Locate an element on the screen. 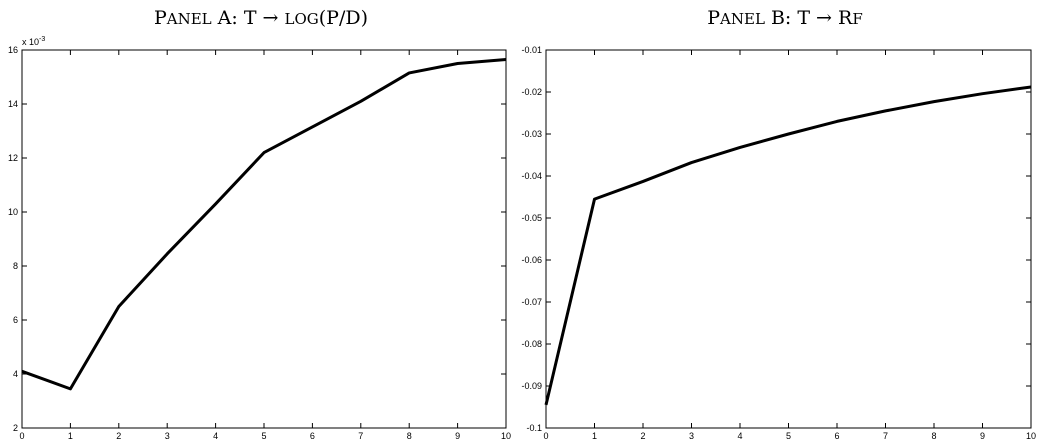 The width and height of the screenshot is (1047, 448). panel-a-y-tick-label: 4 is located at coordinates (15, 374).